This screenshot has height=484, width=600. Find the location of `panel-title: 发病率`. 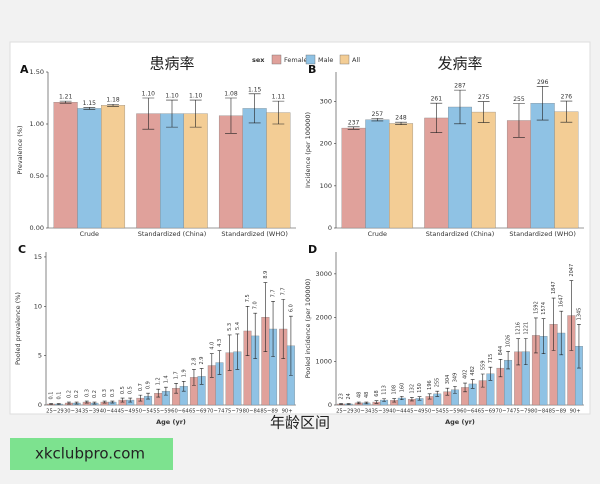

panel-title: 发病率 is located at coordinates (459, 64).